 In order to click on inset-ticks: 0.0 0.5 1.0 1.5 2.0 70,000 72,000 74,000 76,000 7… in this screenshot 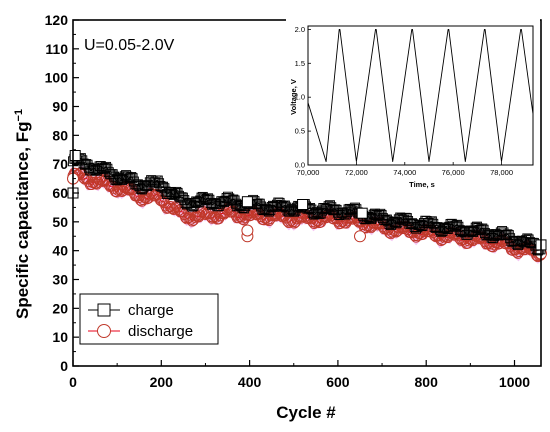, I will do `click(404, 101)`.